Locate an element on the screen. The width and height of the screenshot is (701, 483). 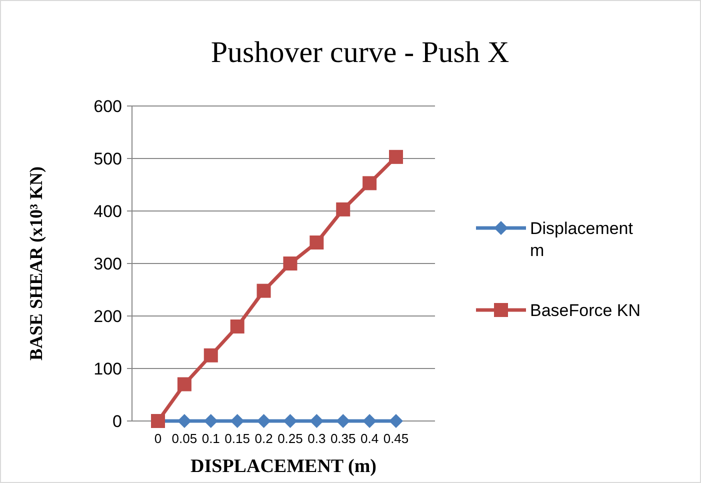
x-tick-label: 0.4 is located at coordinates (369, 438).